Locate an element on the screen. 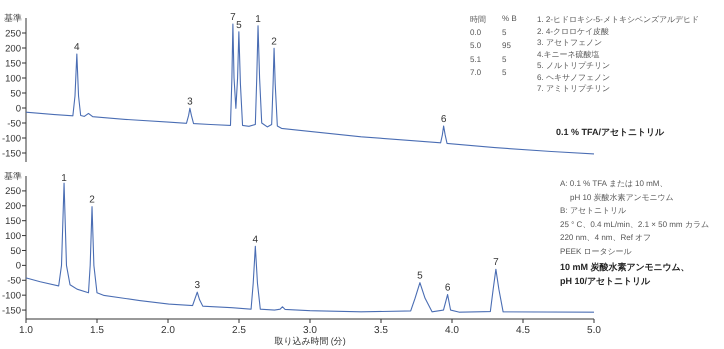 The width and height of the screenshot is (724, 349). annotation: 95 is located at coordinates (506, 45).